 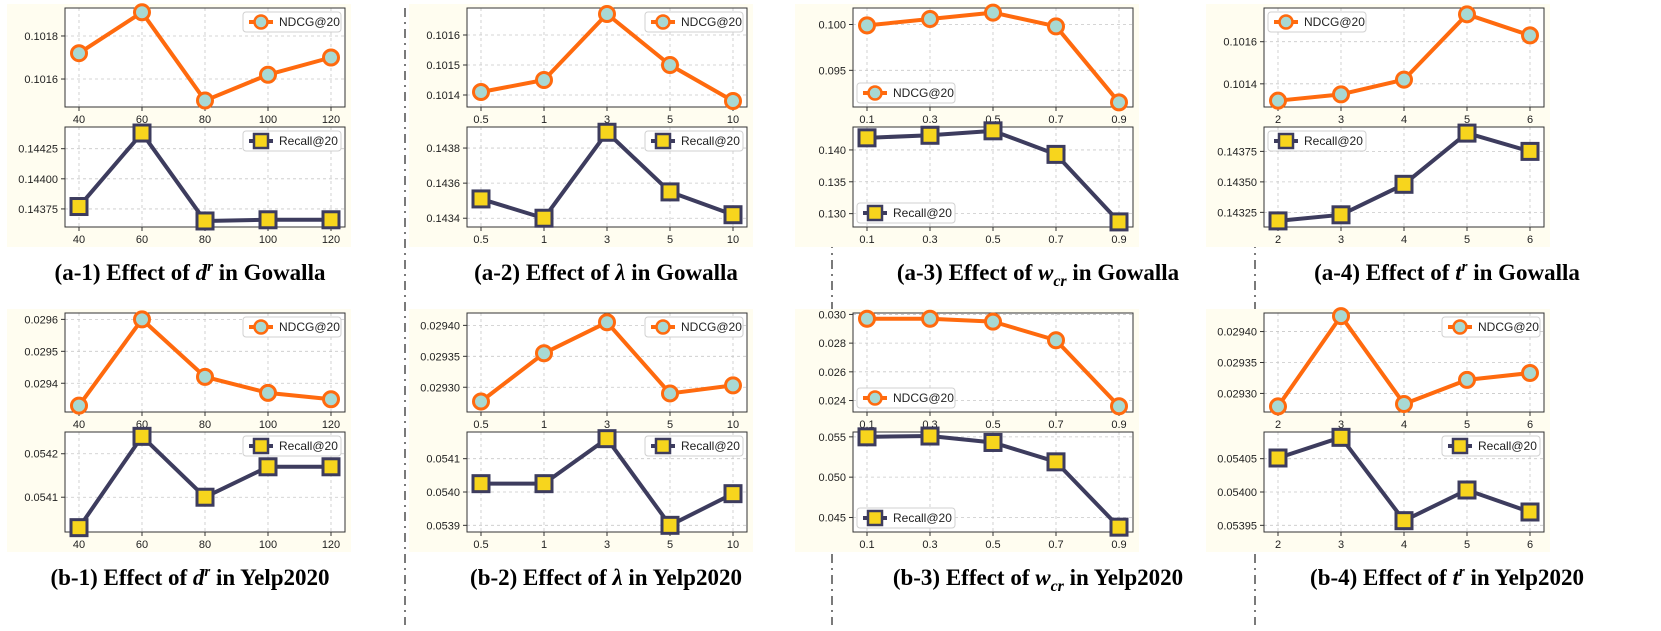 I want to click on y-tick-label: 0.024, so click(x=832, y=402).